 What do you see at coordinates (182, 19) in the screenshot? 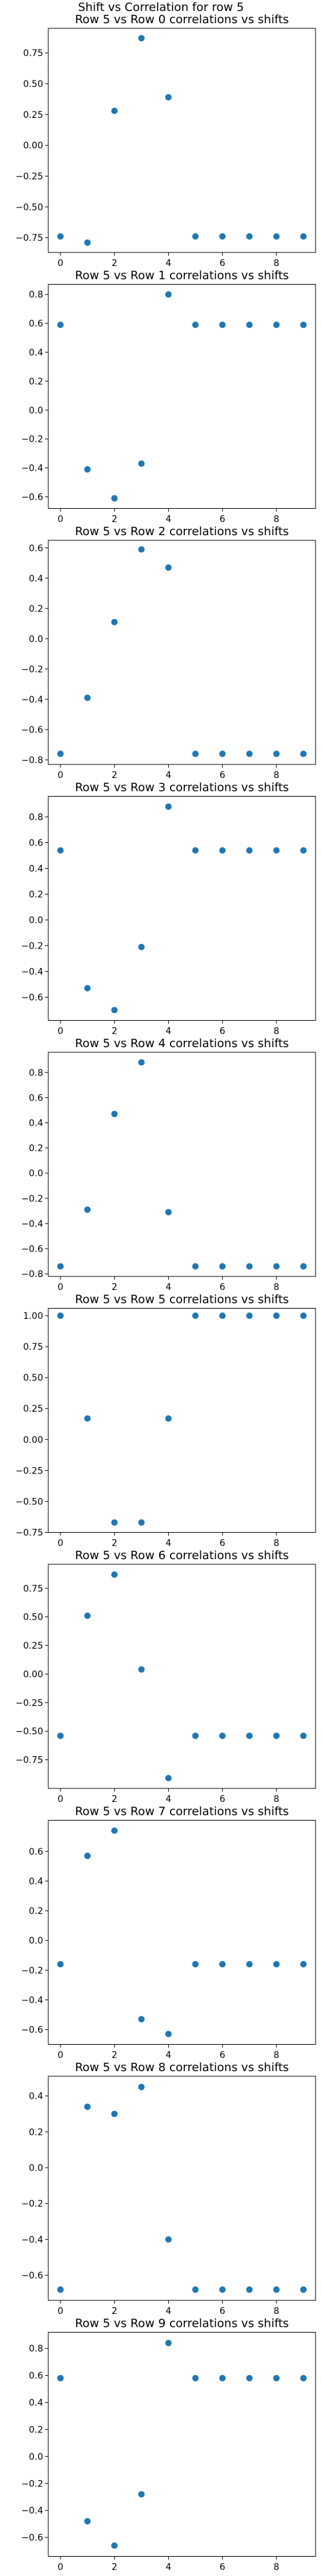
I see `subplot-0-title: Row 5 vs Row 0 correlations vs shifts` at bounding box center [182, 19].